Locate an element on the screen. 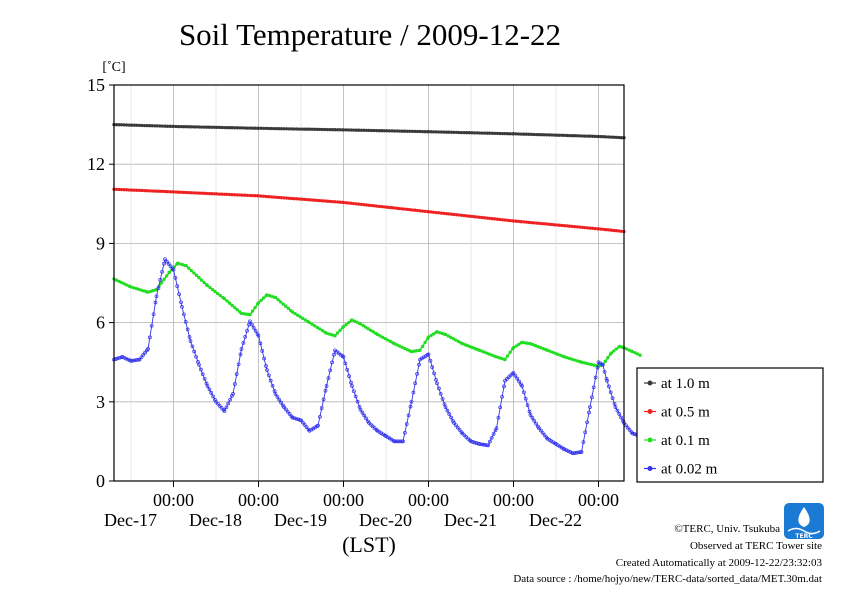  y-tick-label: 3 is located at coordinates (100, 402).